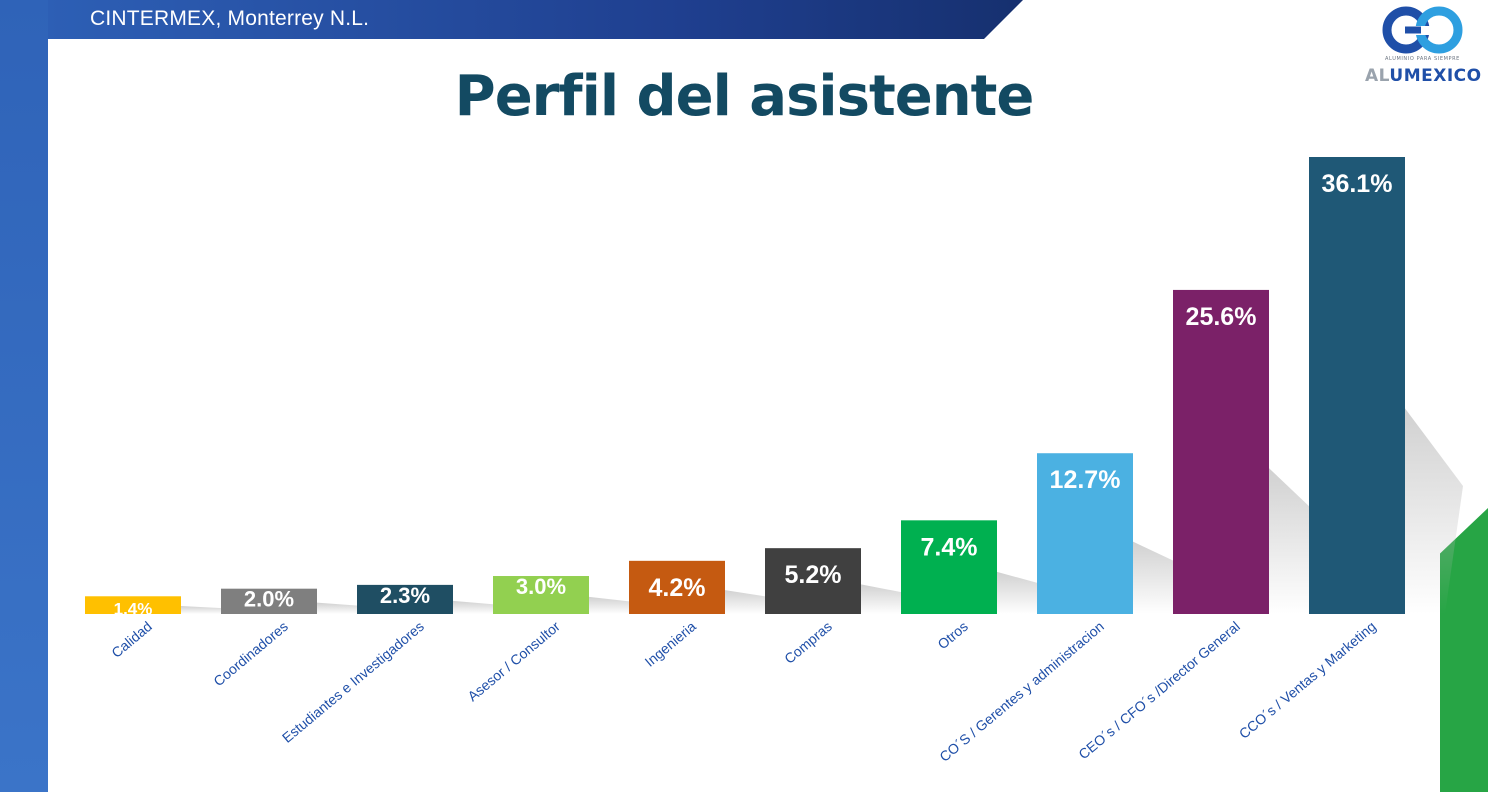 The width and height of the screenshot is (1488, 792). Describe the element at coordinates (24, 396) in the screenshot. I see `left-accent-strip` at that location.